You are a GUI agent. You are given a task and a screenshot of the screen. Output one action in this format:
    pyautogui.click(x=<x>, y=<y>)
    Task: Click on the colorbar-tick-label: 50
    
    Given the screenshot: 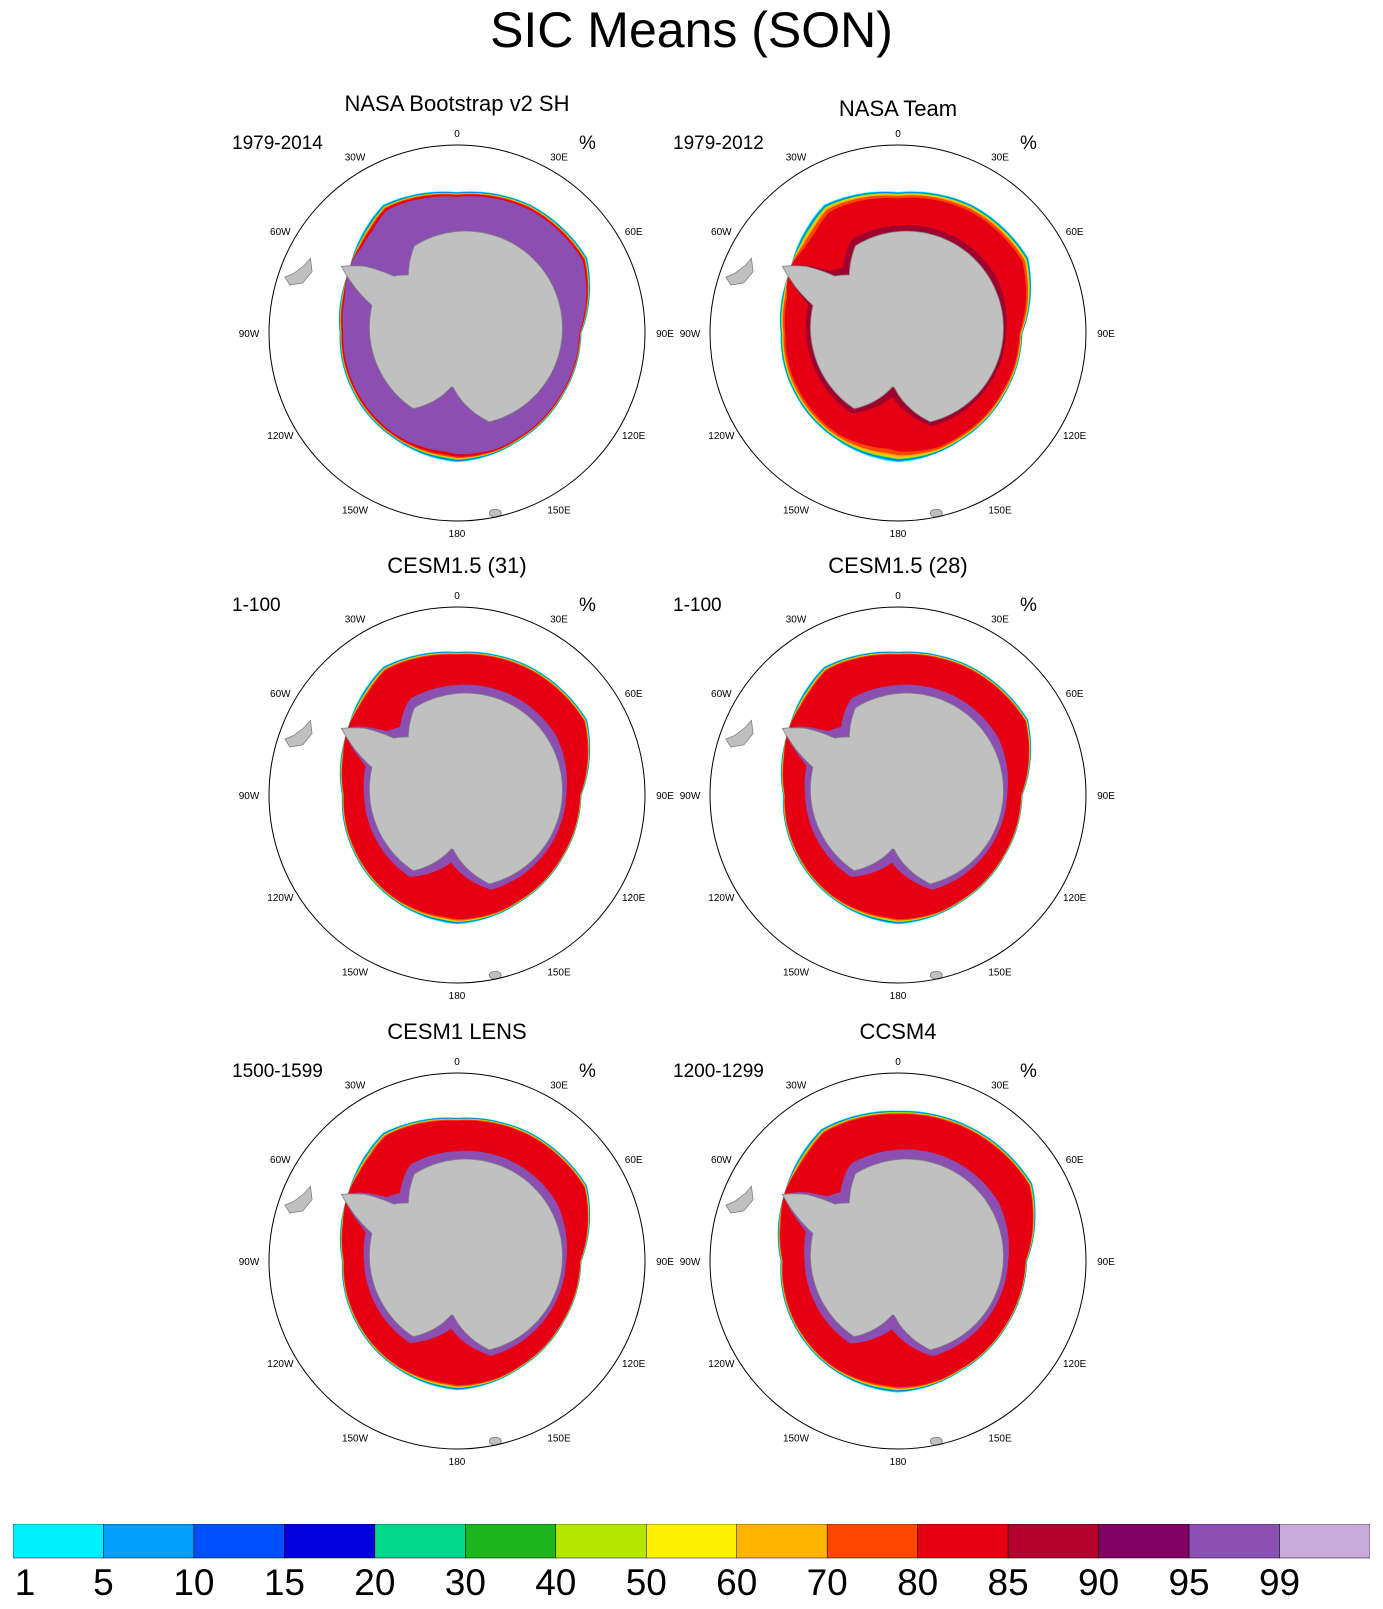 What is the action you would take?
    pyautogui.click(x=646, y=1582)
    